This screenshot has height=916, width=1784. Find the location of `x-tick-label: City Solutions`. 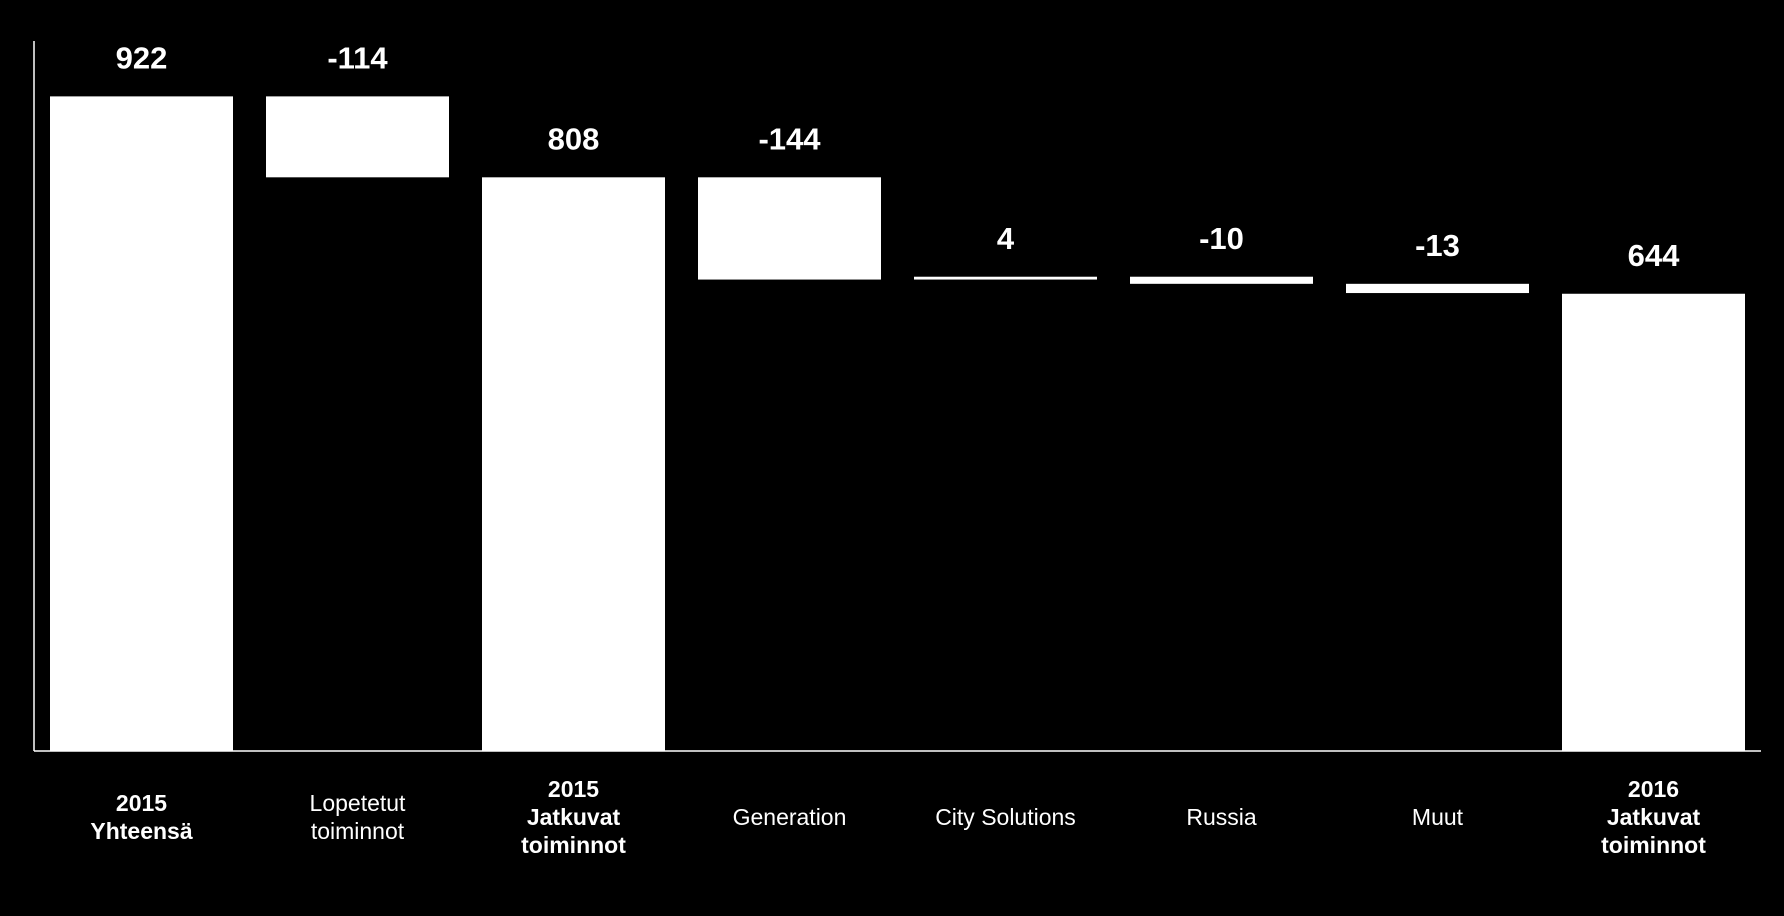

x-tick-label: City Solutions is located at coordinates (1005, 817).